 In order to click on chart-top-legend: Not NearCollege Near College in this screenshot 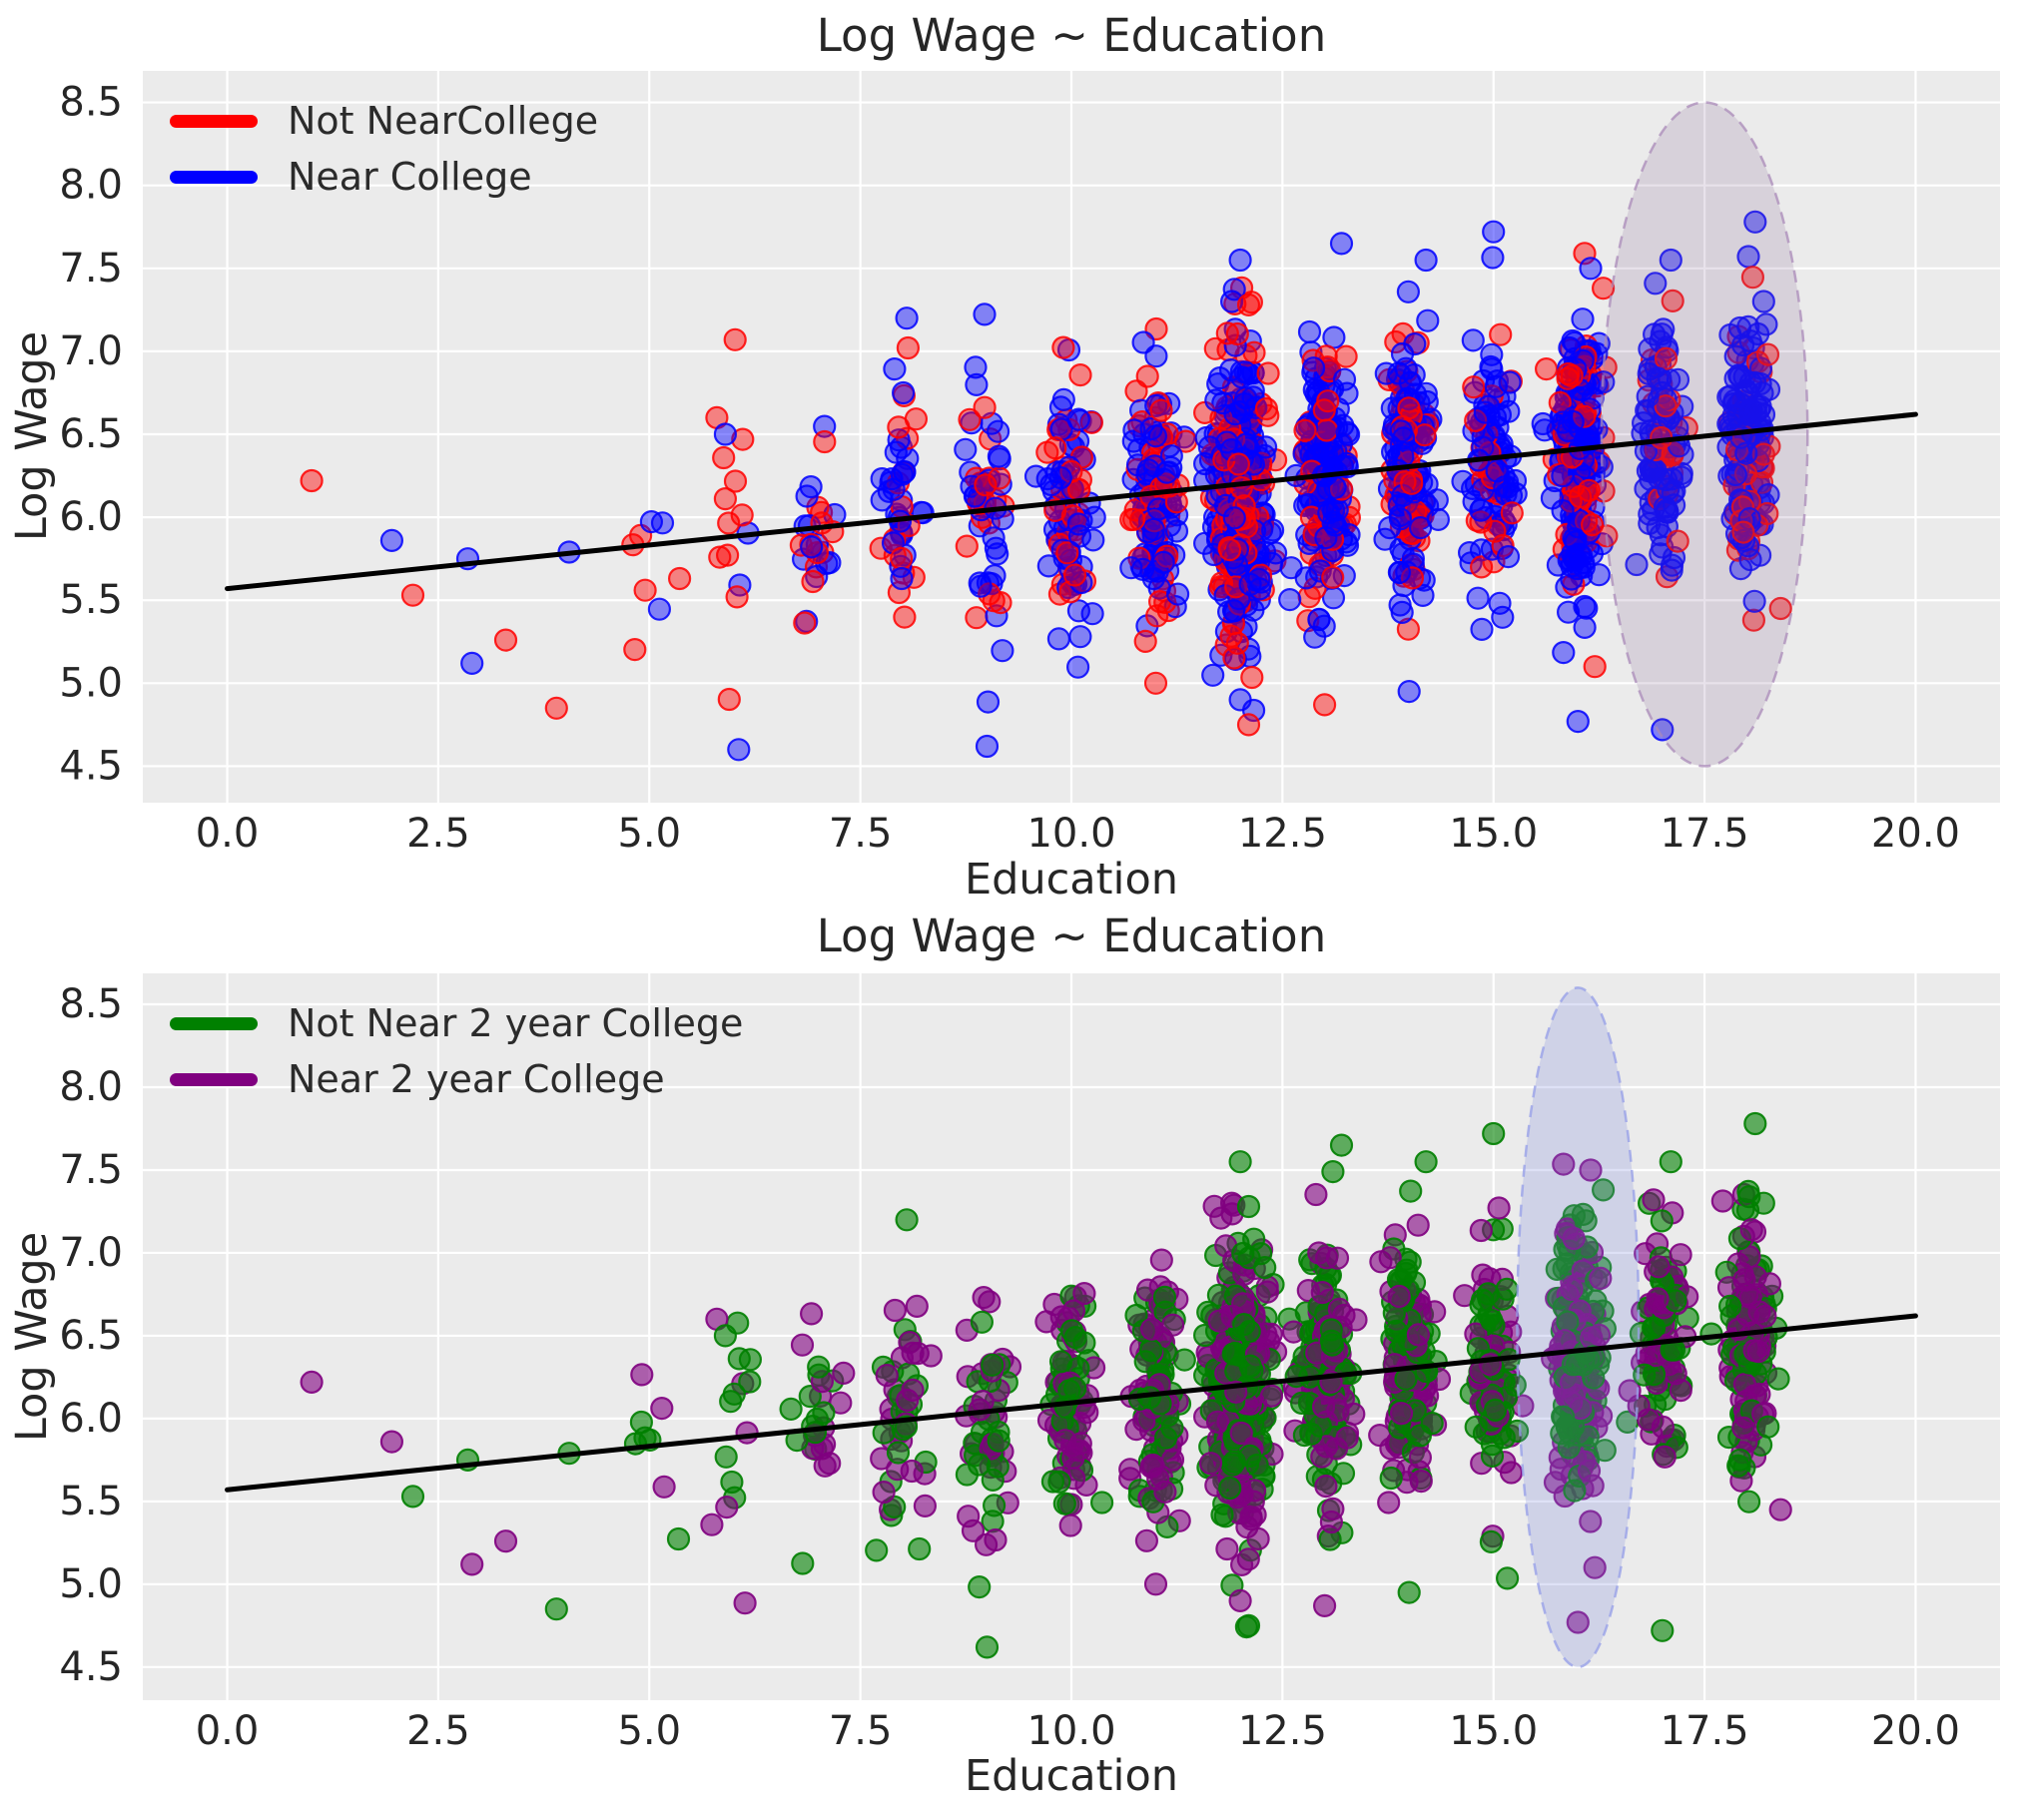, I will do `click(384, 149)`.